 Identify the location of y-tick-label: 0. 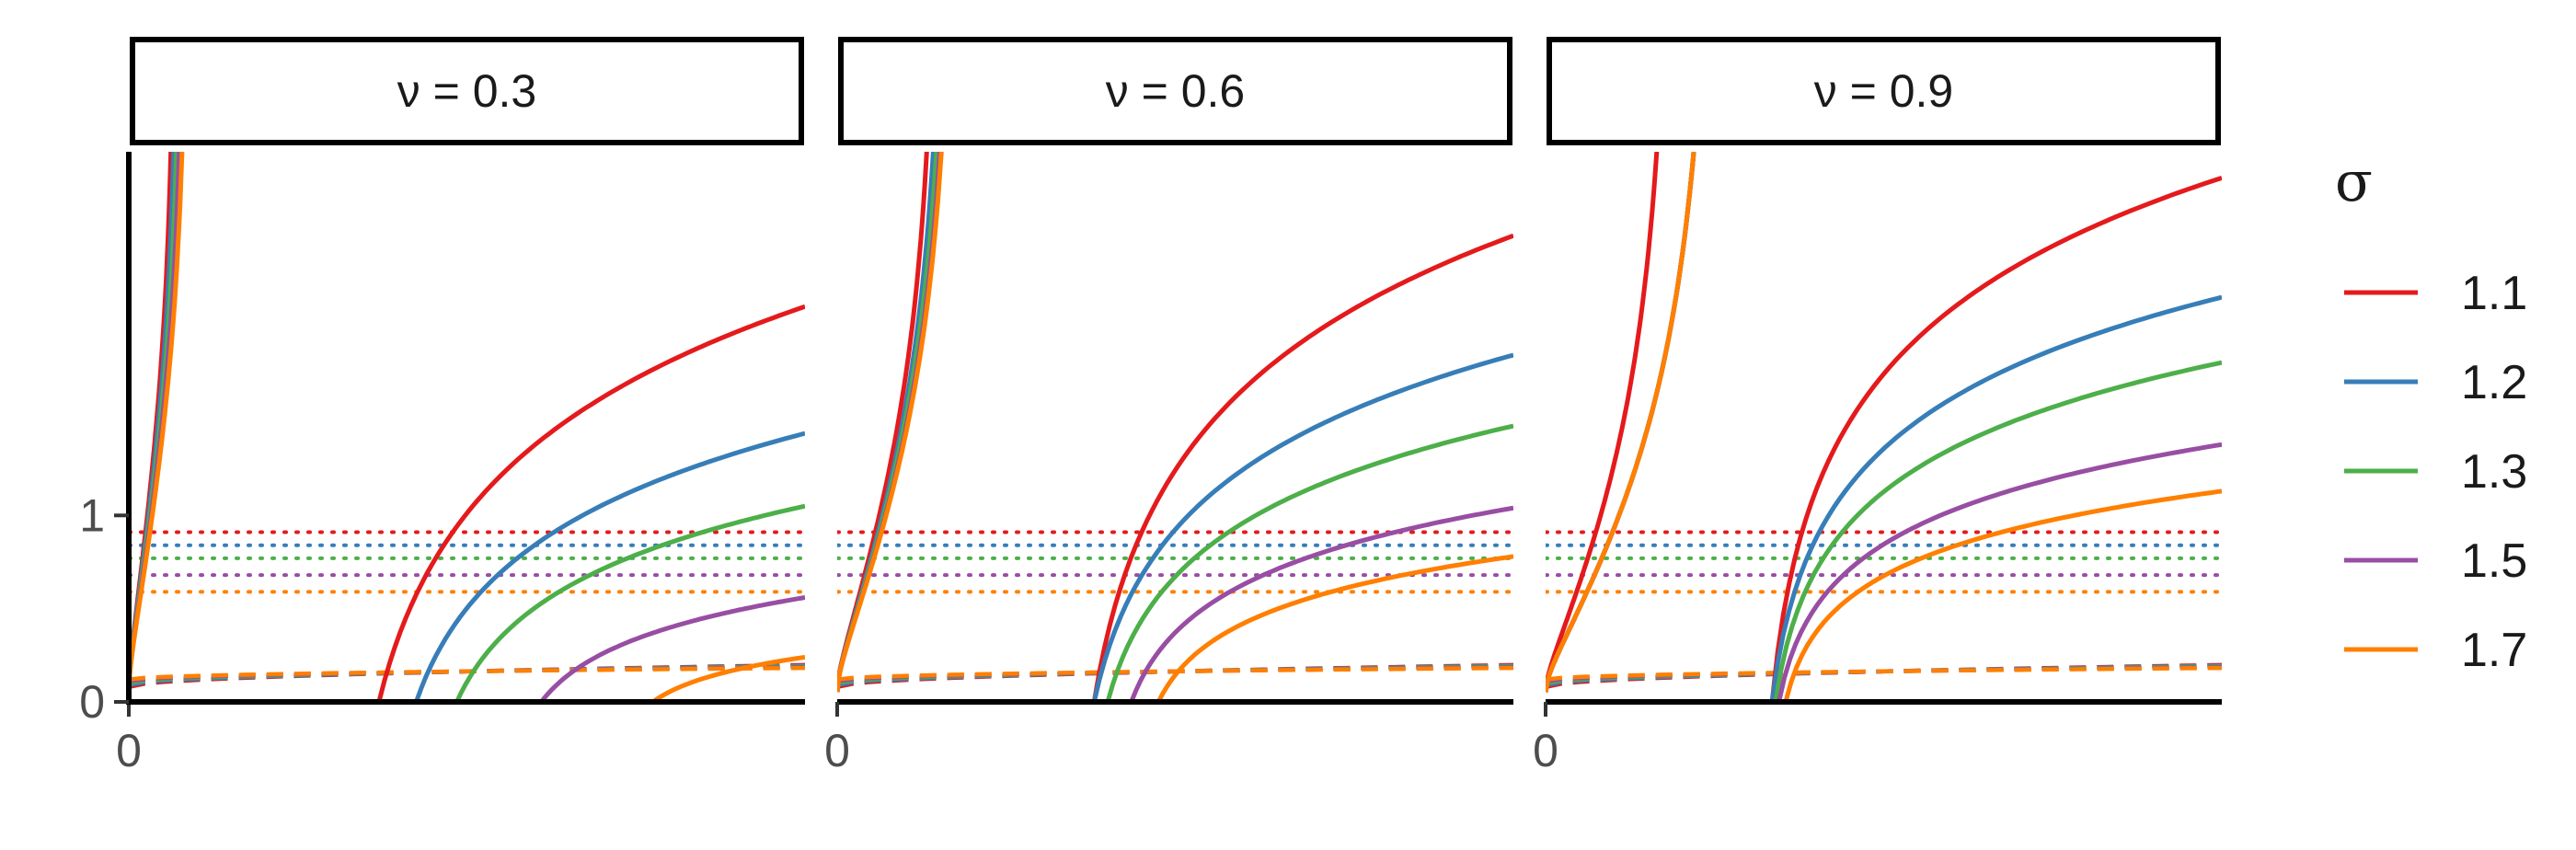
(92, 702).